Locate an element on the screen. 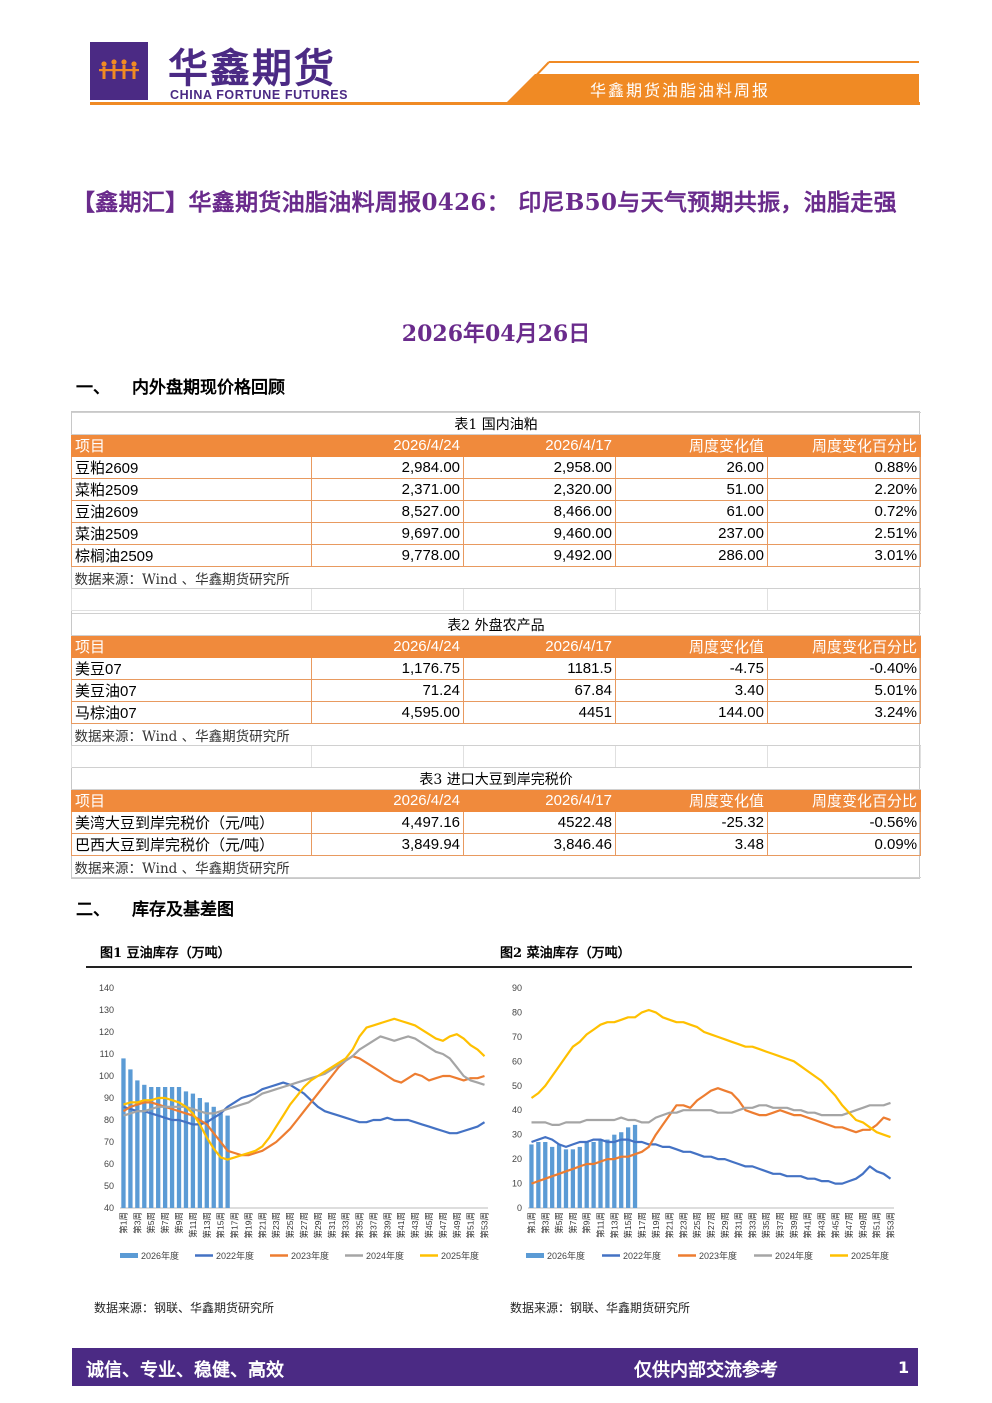  cell: 1,176.75 is located at coordinates (387, 668).